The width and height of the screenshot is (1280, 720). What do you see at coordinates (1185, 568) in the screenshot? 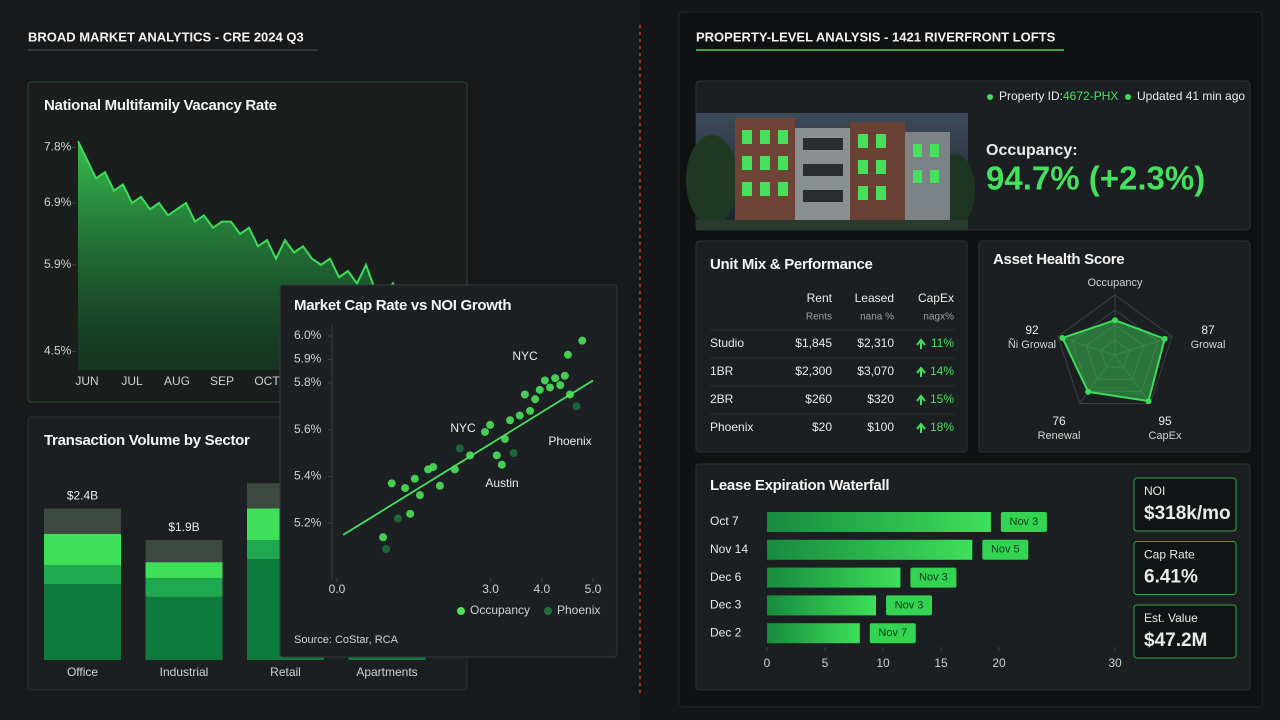
I see `kpi-cards: NOI $318k/mo Cap Rate 6.41% Est. Value $47.2M` at bounding box center [1185, 568].